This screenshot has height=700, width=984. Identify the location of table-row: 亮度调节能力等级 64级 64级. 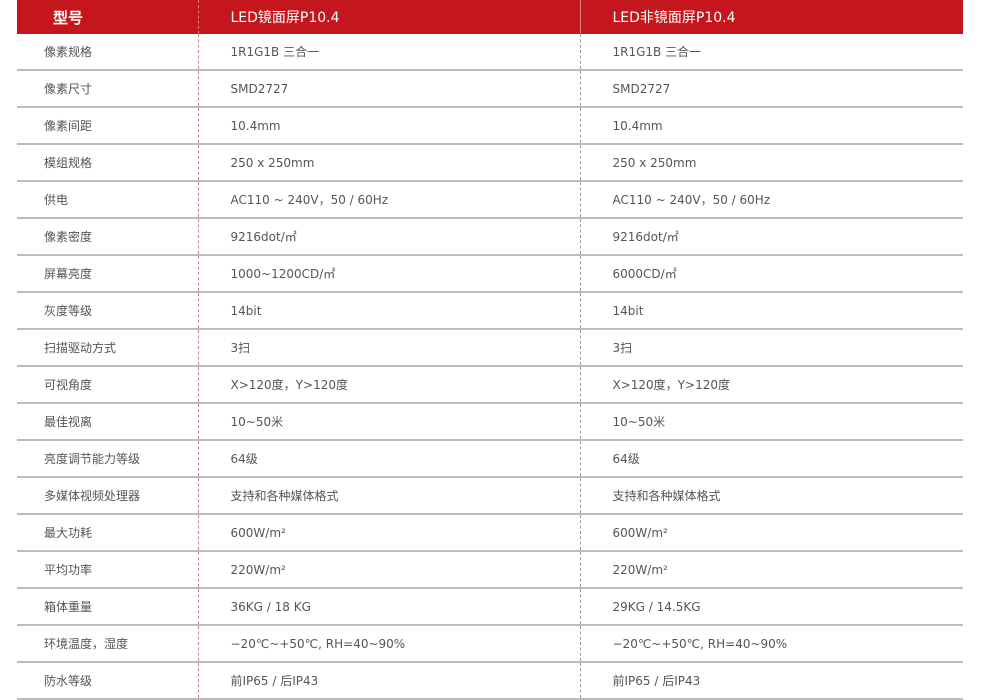
(490, 459).